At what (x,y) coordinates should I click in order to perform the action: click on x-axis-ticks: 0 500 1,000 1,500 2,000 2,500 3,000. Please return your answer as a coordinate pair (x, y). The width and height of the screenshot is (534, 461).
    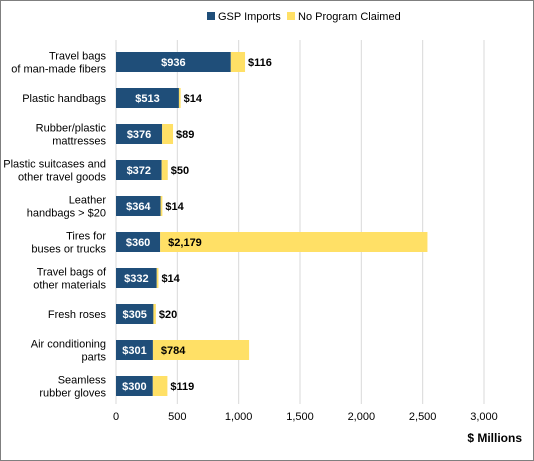
    Looking at the image, I should click on (305, 417).